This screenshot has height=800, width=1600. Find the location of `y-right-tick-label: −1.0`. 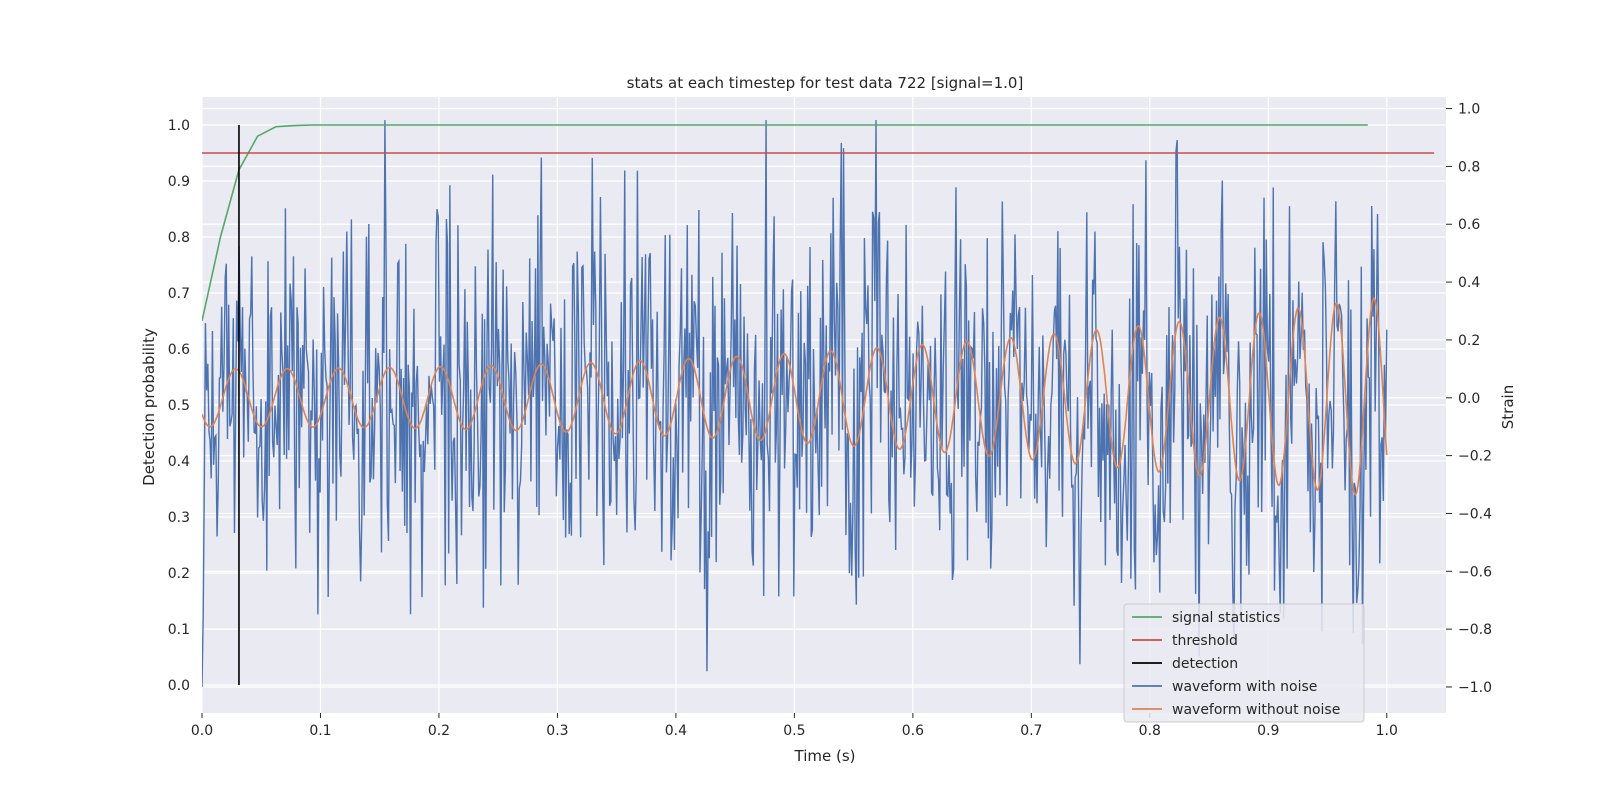

y-right-tick-label: −1.0 is located at coordinates (1475, 688).